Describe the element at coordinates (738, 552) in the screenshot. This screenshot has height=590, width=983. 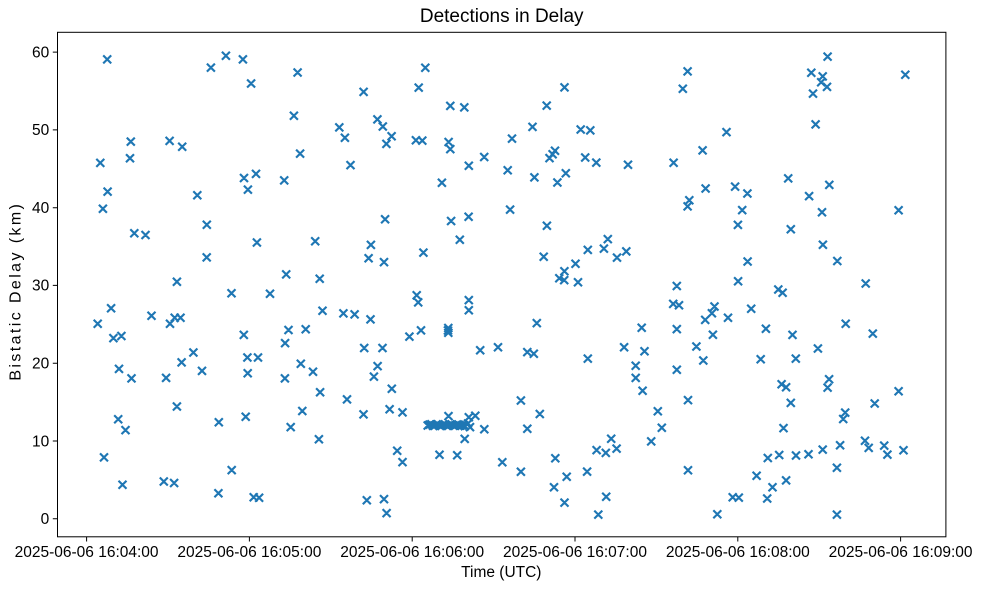
I see `svg-text: 2025-06-06 16:08:00` at that location.